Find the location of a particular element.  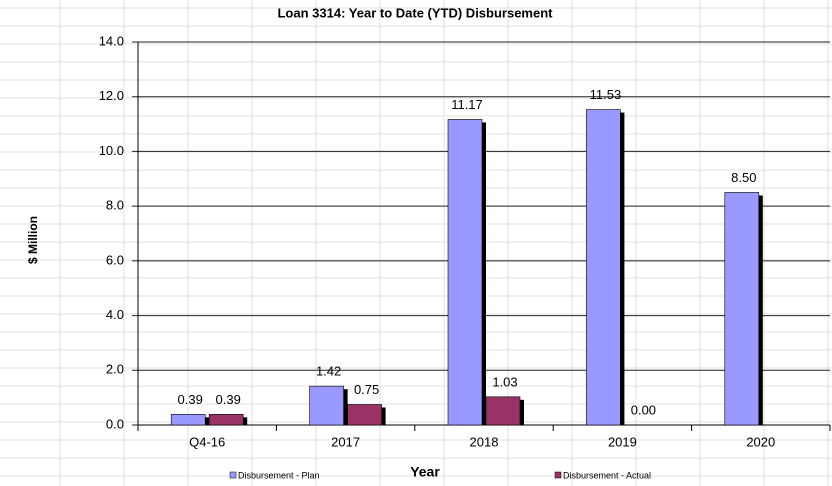

y-tick-label: 12.0 is located at coordinates (111, 95).